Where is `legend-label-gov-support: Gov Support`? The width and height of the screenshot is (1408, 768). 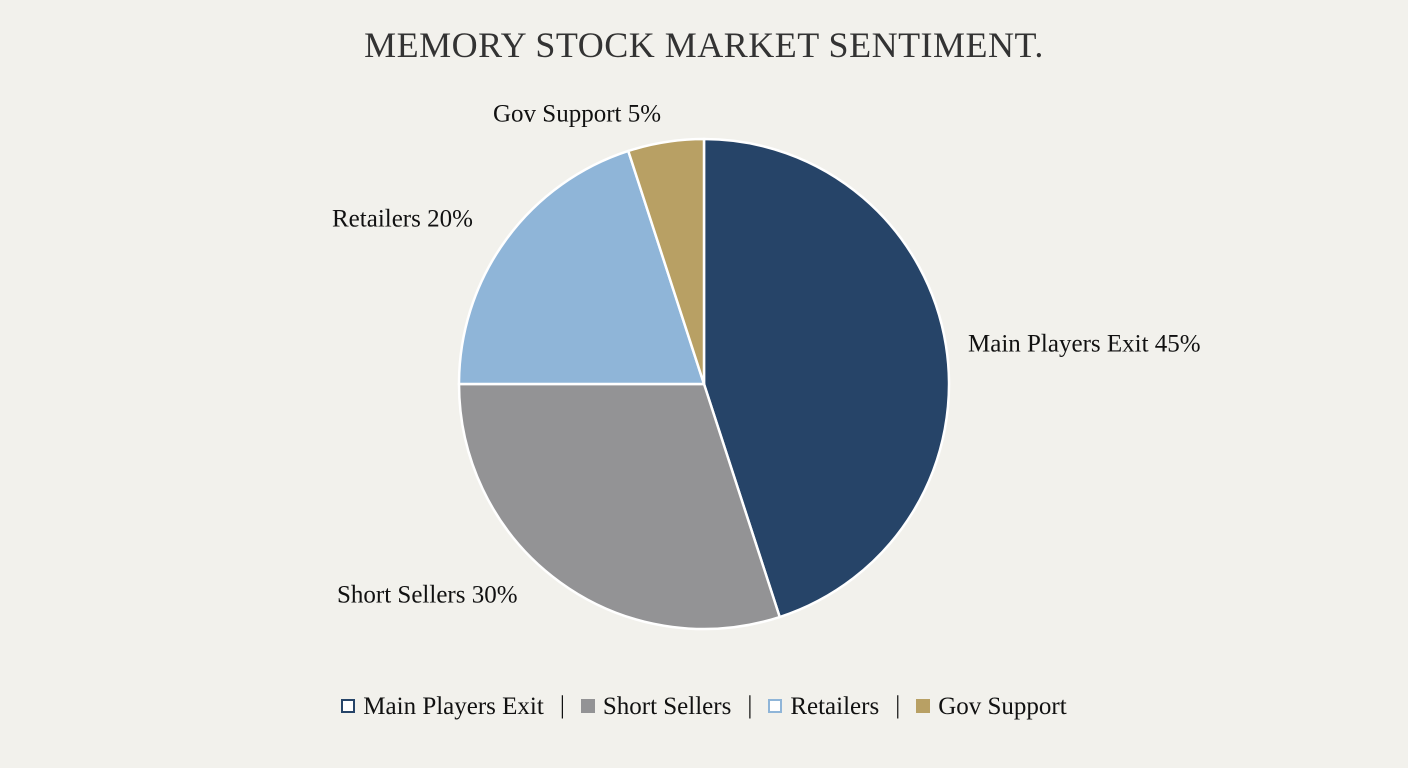
legend-label-gov-support: Gov Support is located at coordinates (1002, 707).